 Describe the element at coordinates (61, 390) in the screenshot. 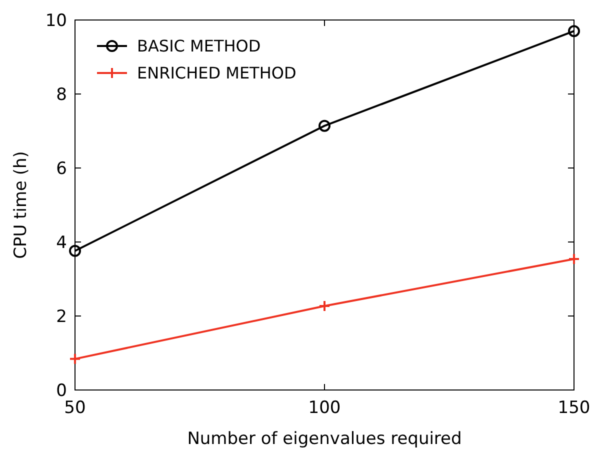

I see `y-tick-label: 0` at that location.